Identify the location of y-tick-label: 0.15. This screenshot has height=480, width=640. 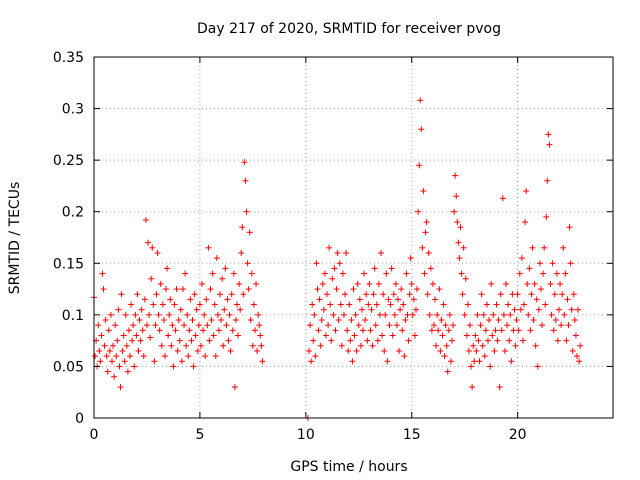
(68, 264).